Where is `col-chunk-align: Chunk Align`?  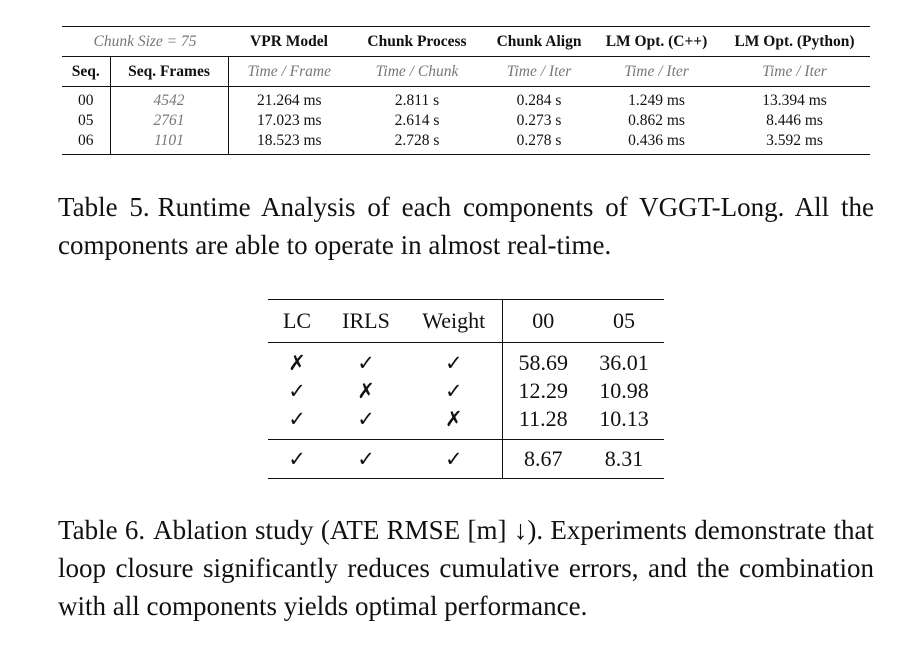 col-chunk-align: Chunk Align is located at coordinates (539, 41).